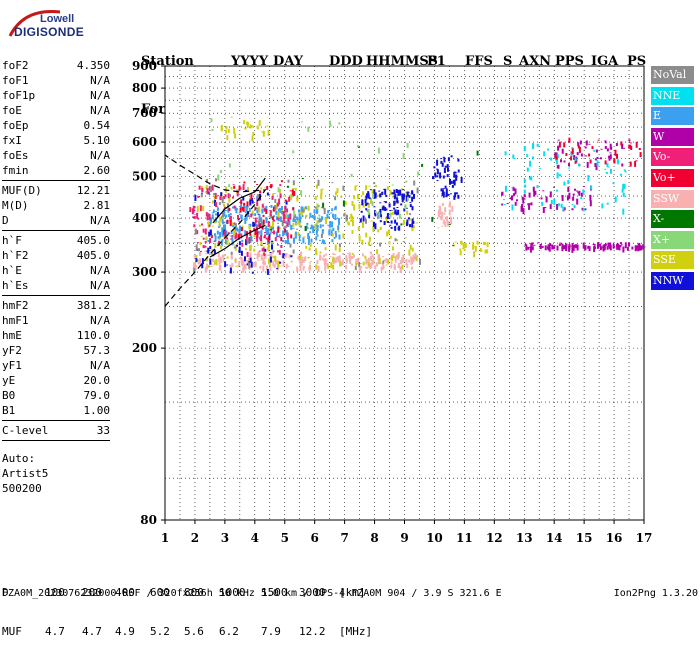 The height and width of the screenshot is (651, 700). What do you see at coordinates (97, 395) in the screenshot?
I see `param-value: 79.0` at bounding box center [97, 395].